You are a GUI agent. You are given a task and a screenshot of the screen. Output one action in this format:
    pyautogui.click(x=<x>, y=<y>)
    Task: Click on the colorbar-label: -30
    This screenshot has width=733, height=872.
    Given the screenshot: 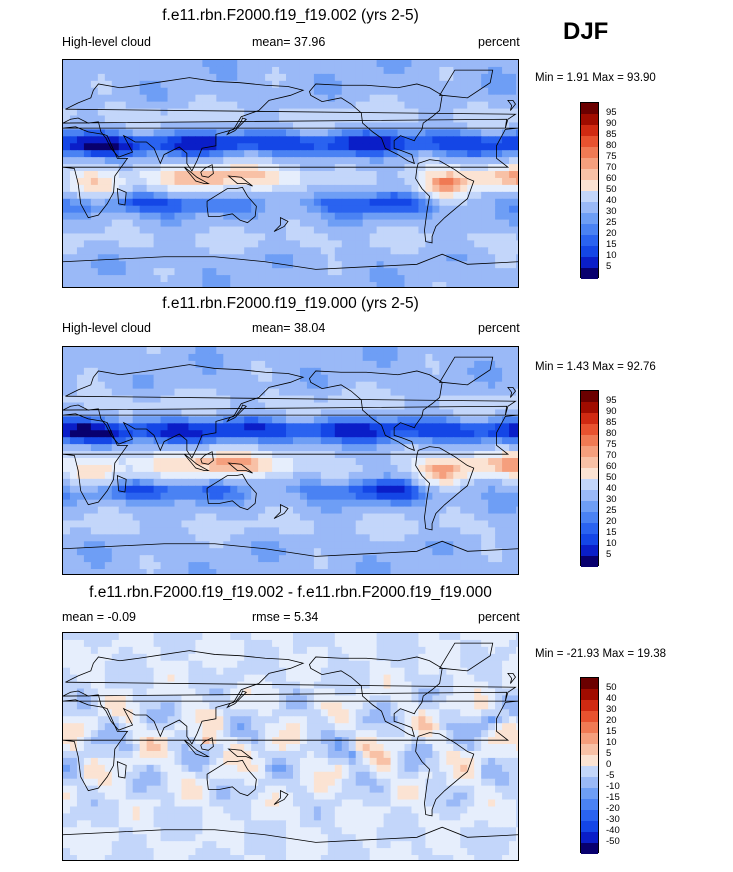 What is the action you would take?
    pyautogui.click(x=613, y=819)
    